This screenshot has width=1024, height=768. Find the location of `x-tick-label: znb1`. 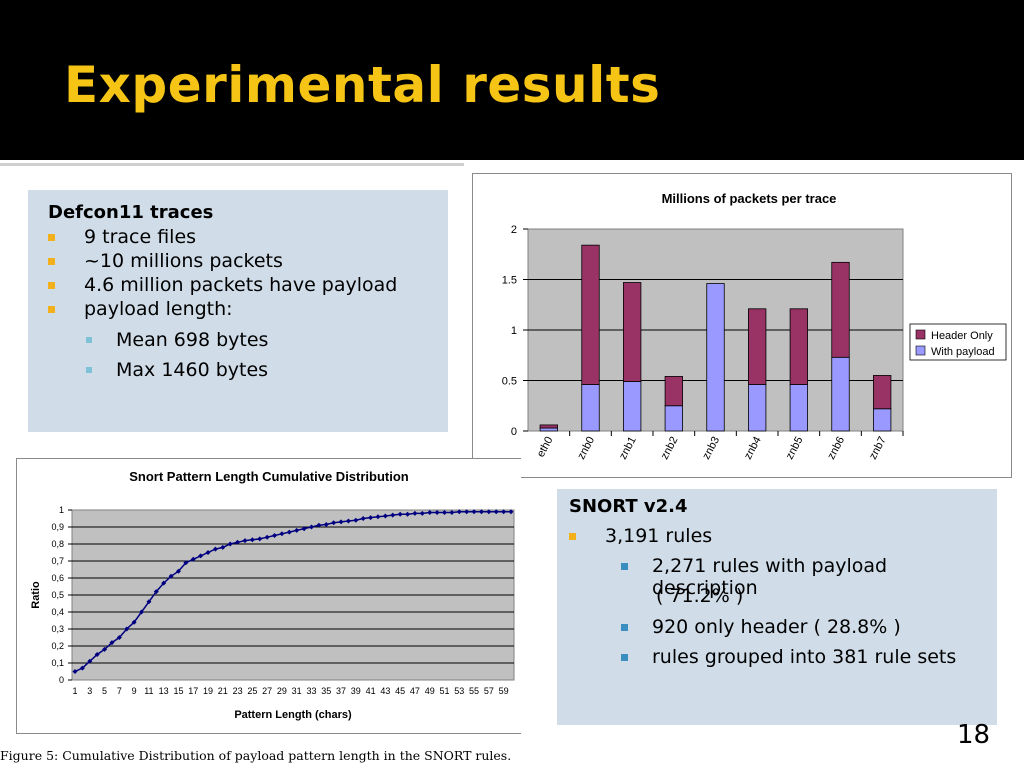

x-tick-label: znb1 is located at coordinates (628, 448).